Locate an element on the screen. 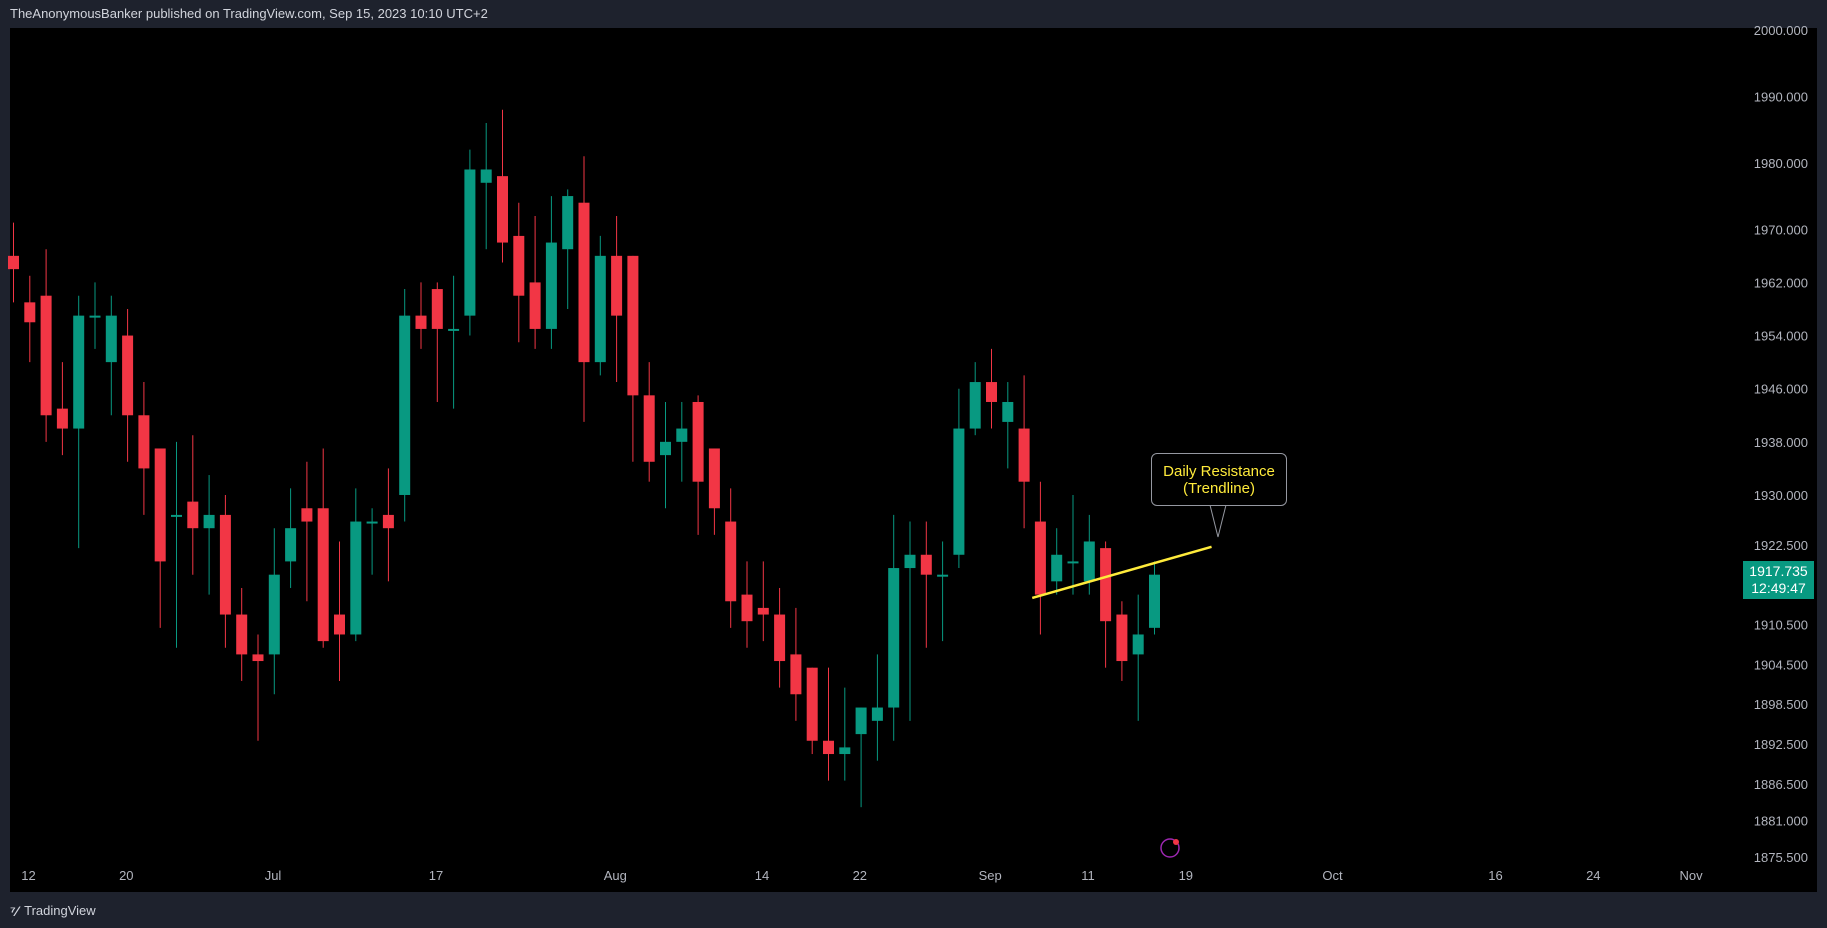 This screenshot has height=928, width=1827. footer-bar: ⁷⁄ TradingView is located at coordinates (913, 910).